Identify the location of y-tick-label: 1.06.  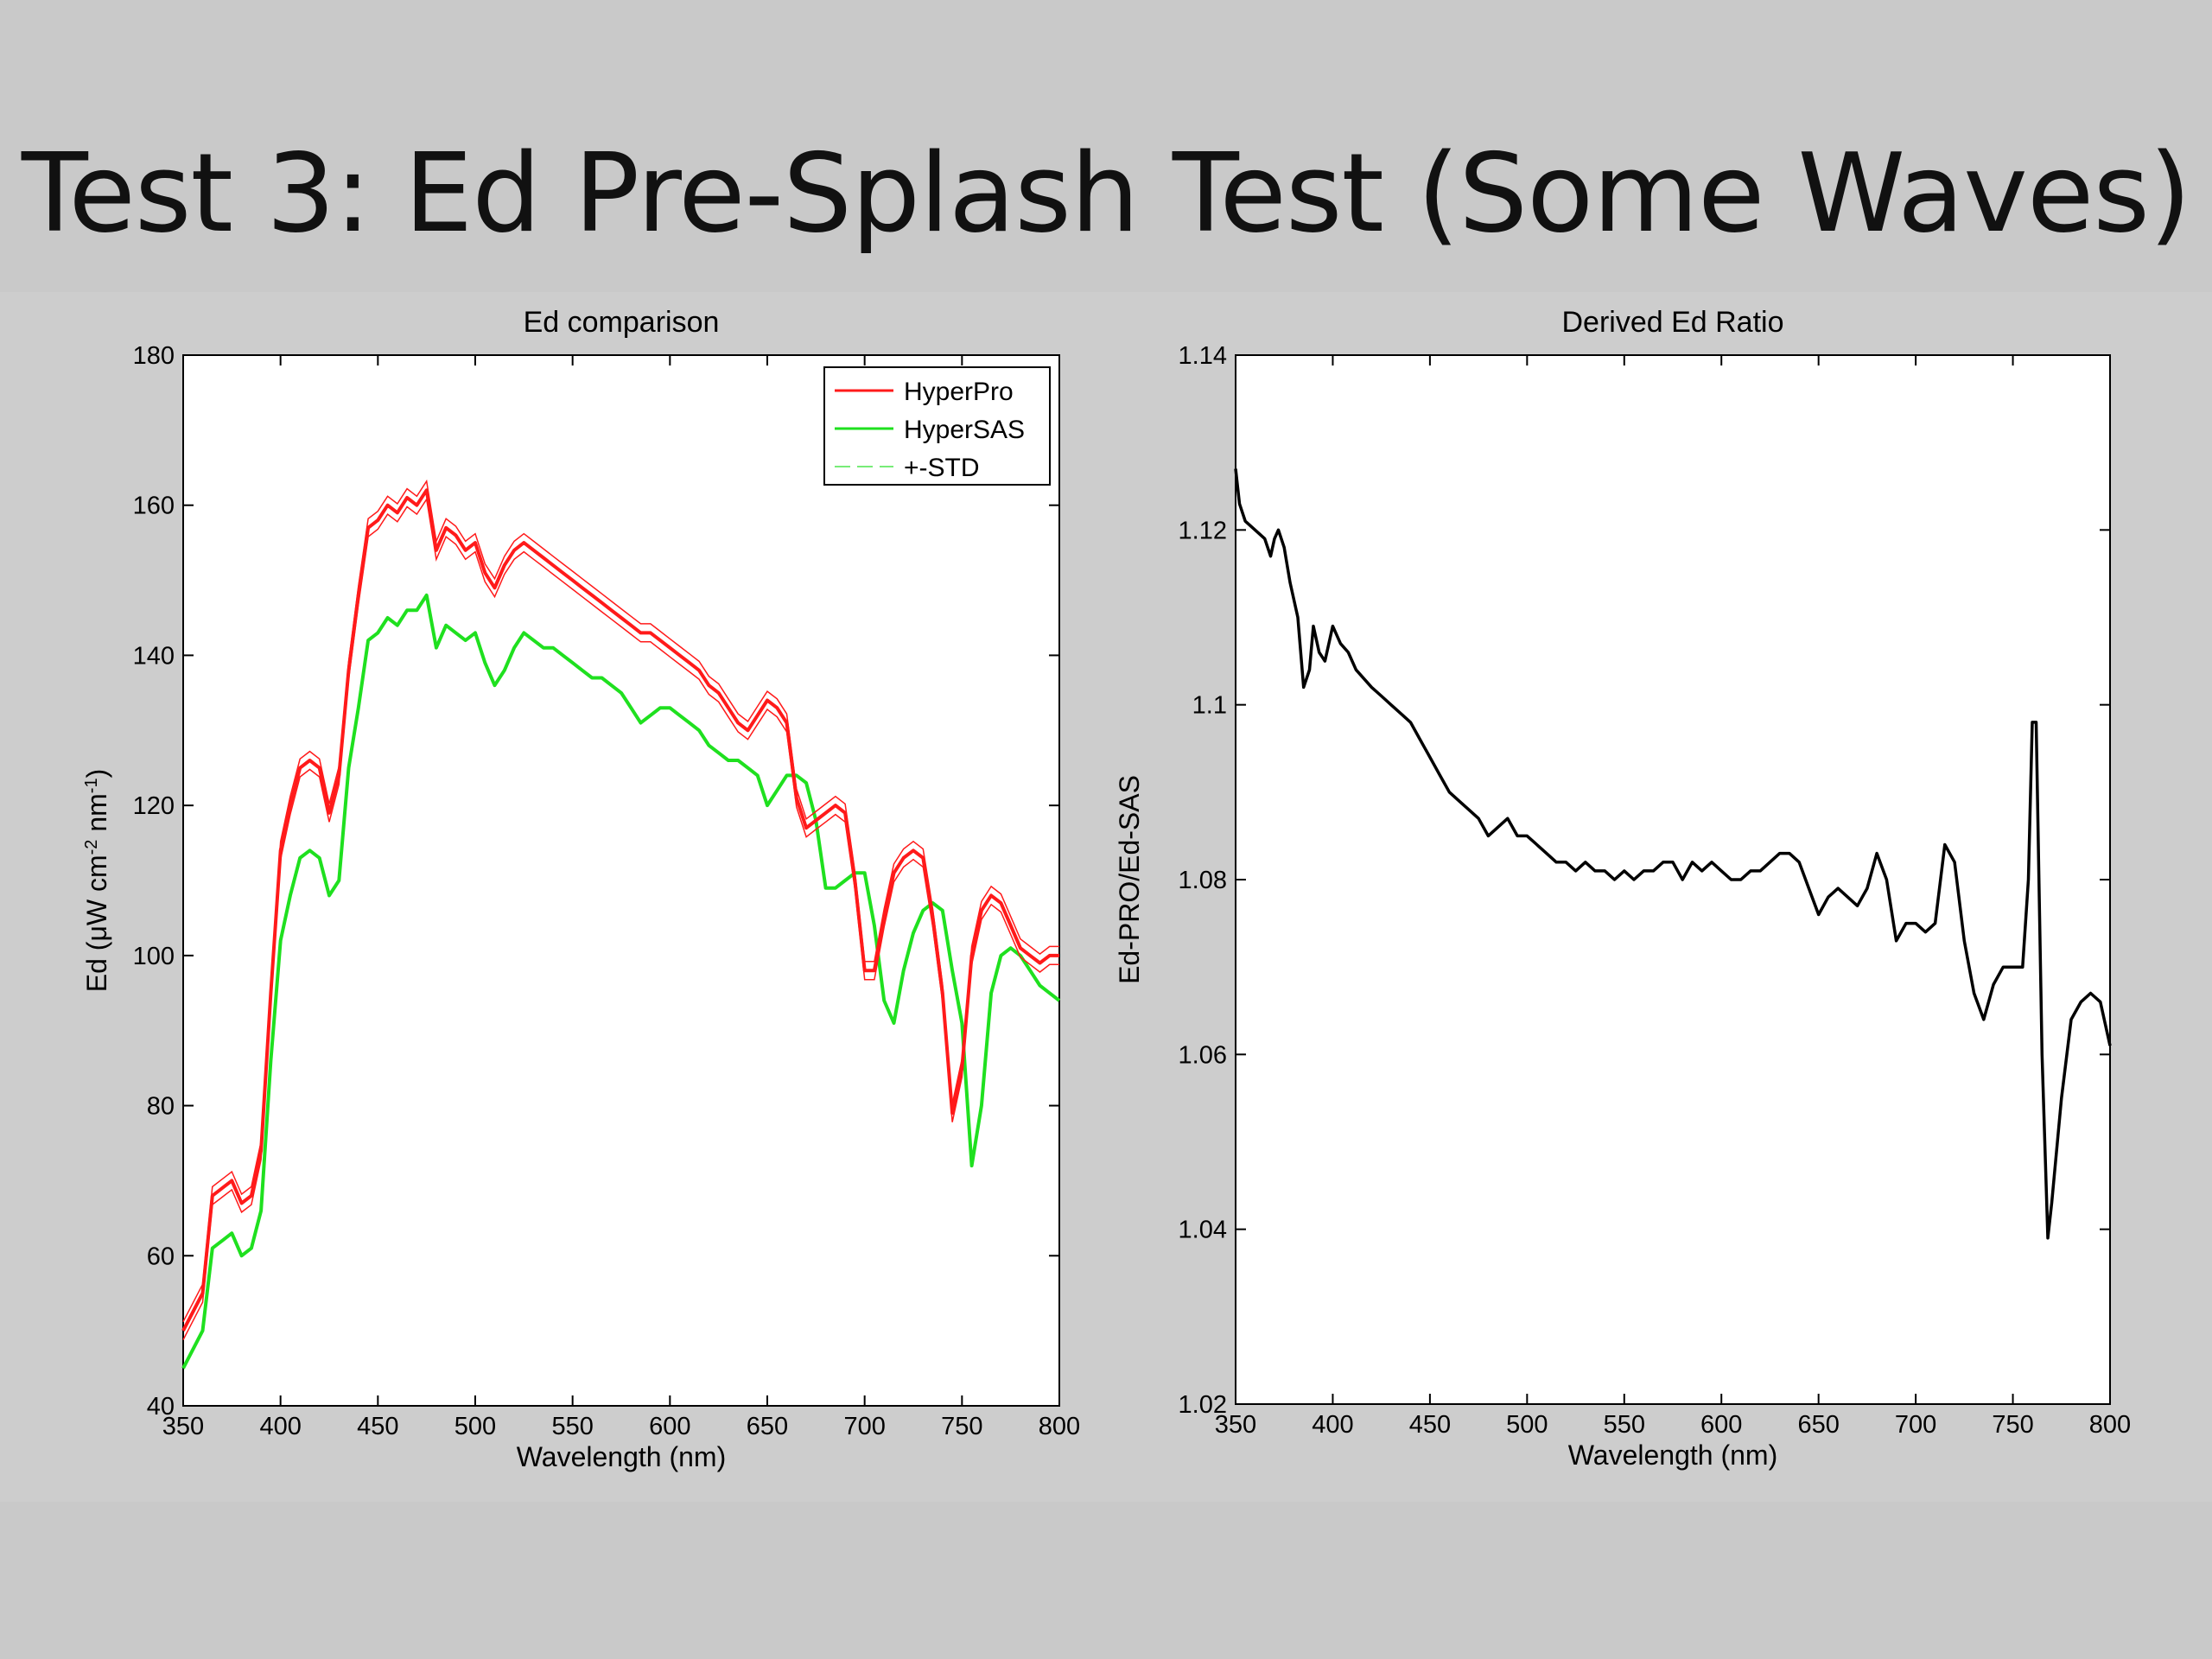
(1203, 1055).